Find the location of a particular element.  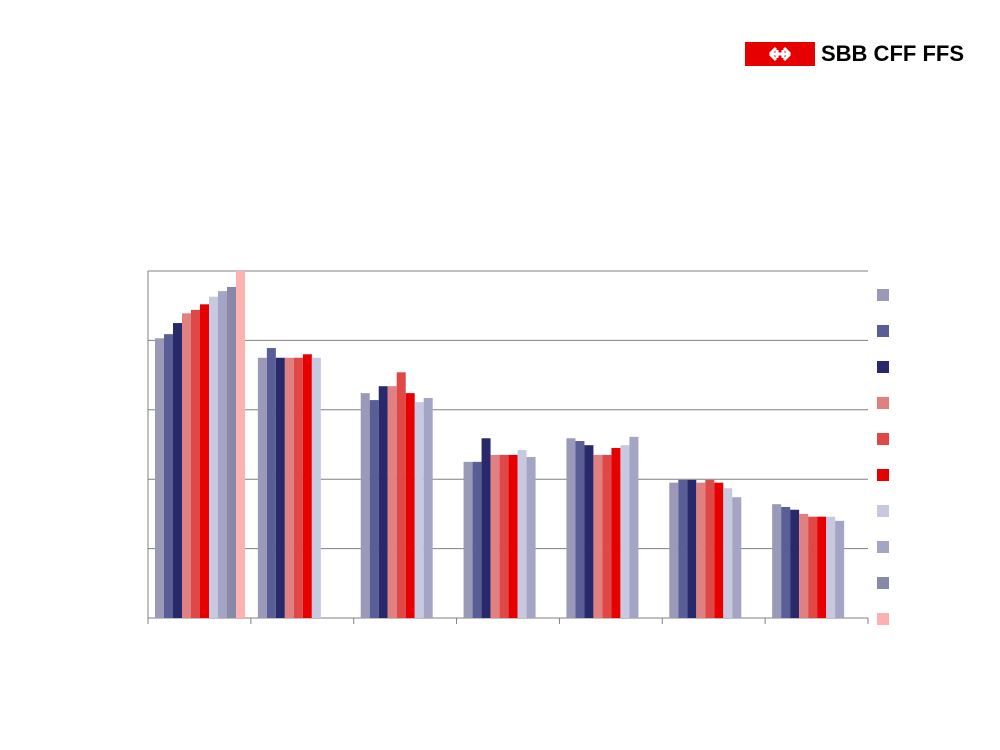

logo: SBB CFF FFS is located at coordinates (854, 53).